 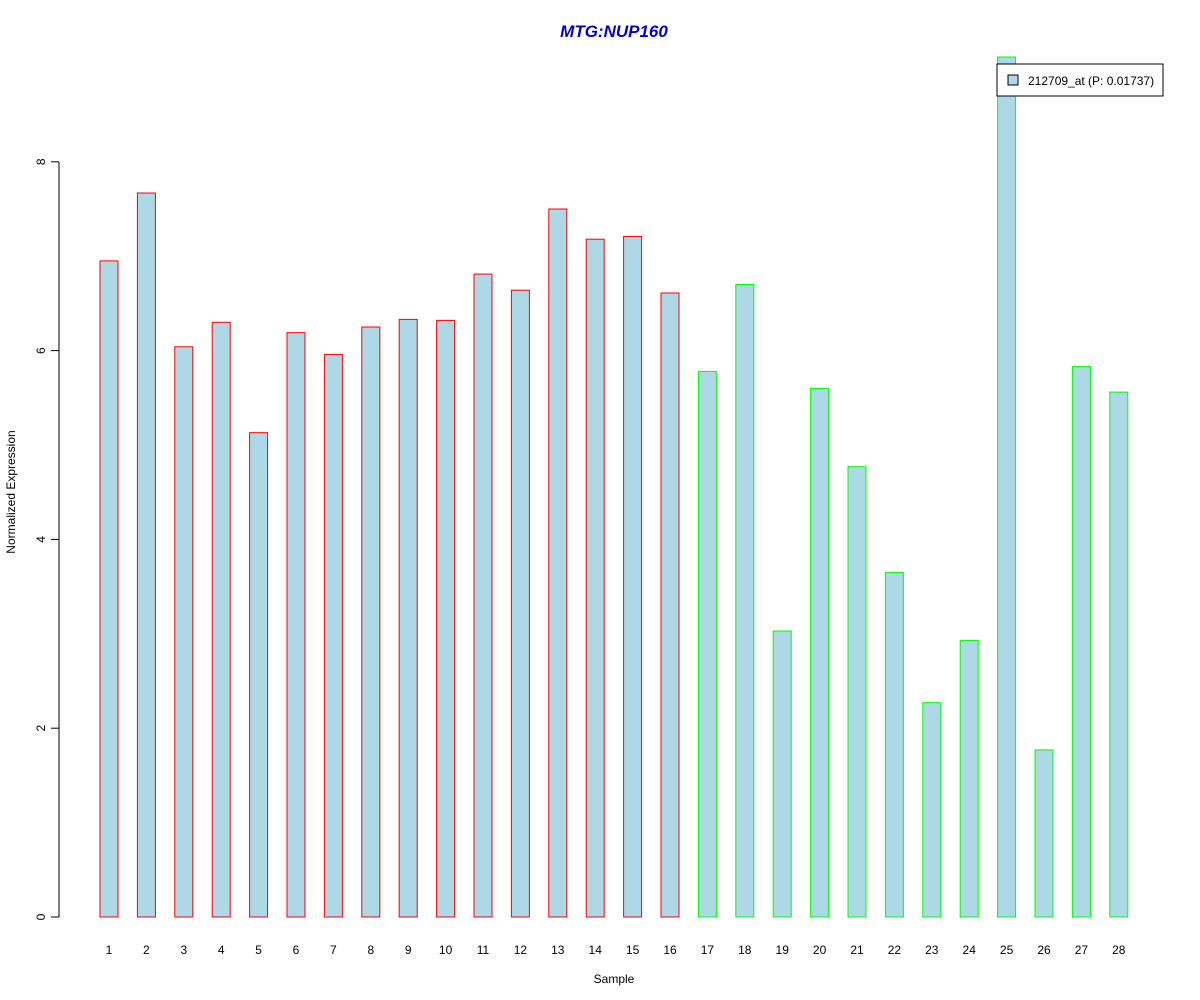 I want to click on x-tick-label: 2, so click(x=146, y=950).